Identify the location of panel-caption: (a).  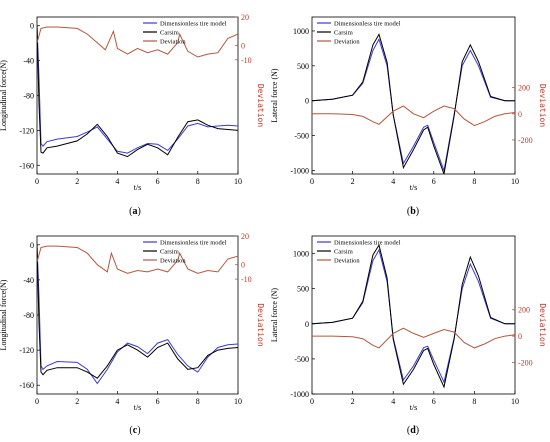
(135, 211).